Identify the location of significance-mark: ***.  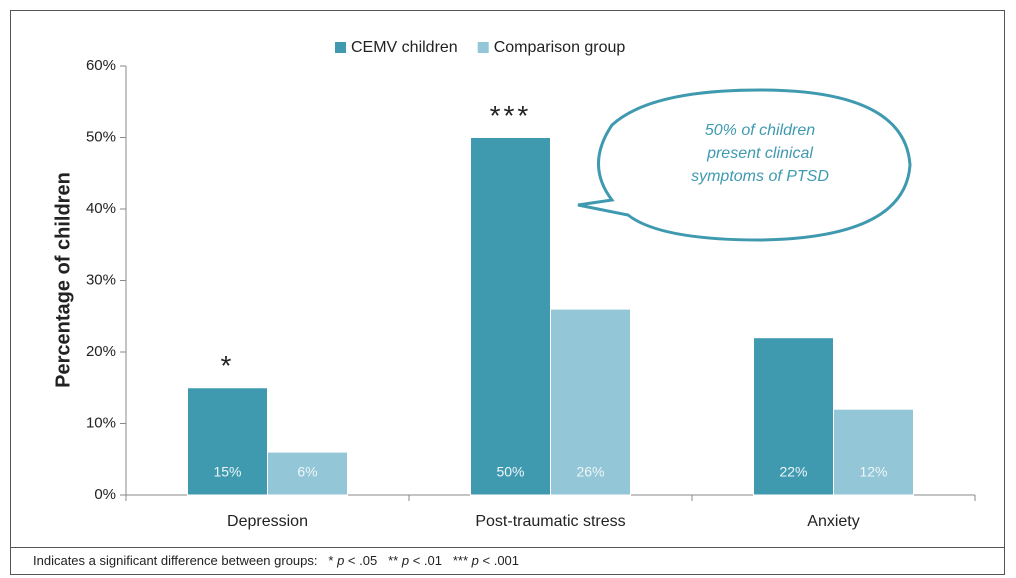
(511, 115).